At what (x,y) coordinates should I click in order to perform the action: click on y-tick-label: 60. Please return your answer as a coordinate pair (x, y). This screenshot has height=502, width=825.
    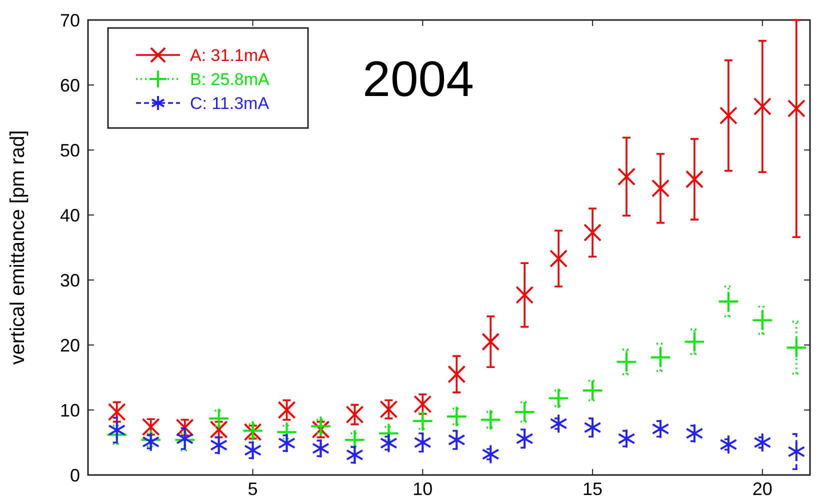
    Looking at the image, I should click on (70, 85).